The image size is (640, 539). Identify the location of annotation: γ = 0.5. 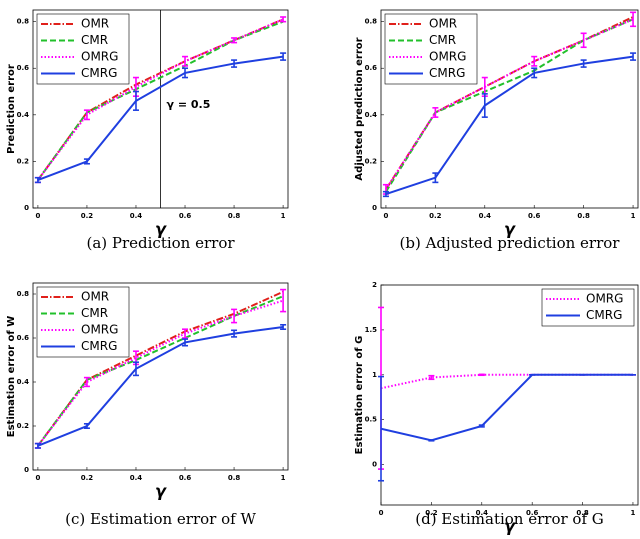
(189, 104).